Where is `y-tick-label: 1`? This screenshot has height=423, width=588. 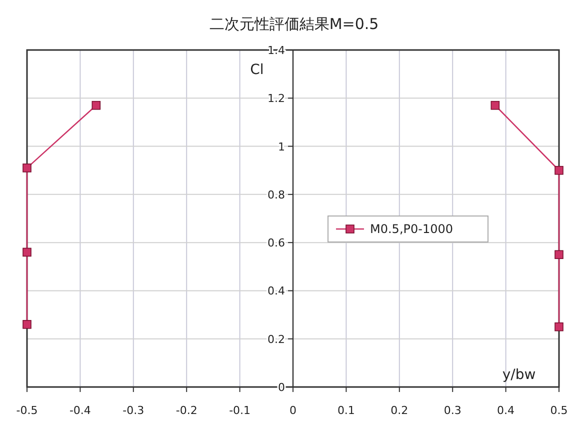
y-tick-label: 1 is located at coordinates (281, 147).